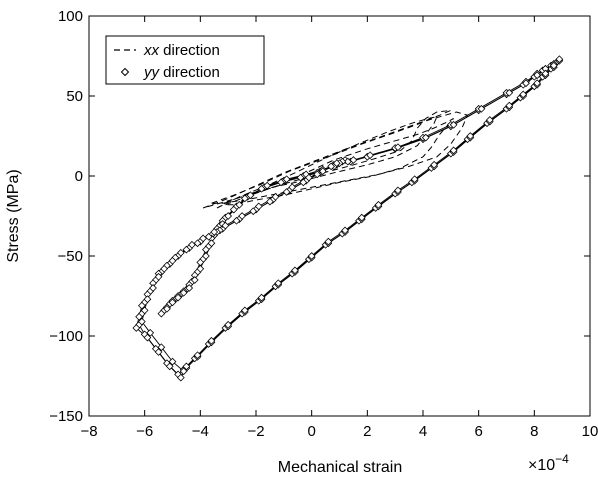  Describe the element at coordinates (255, 431) in the screenshot. I see `x-tick-label: −2` at that location.